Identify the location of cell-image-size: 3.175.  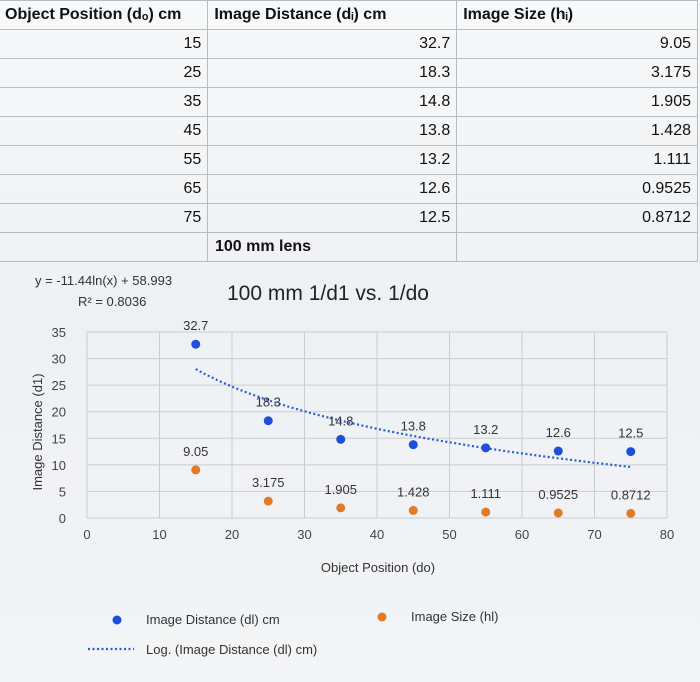
(577, 73).